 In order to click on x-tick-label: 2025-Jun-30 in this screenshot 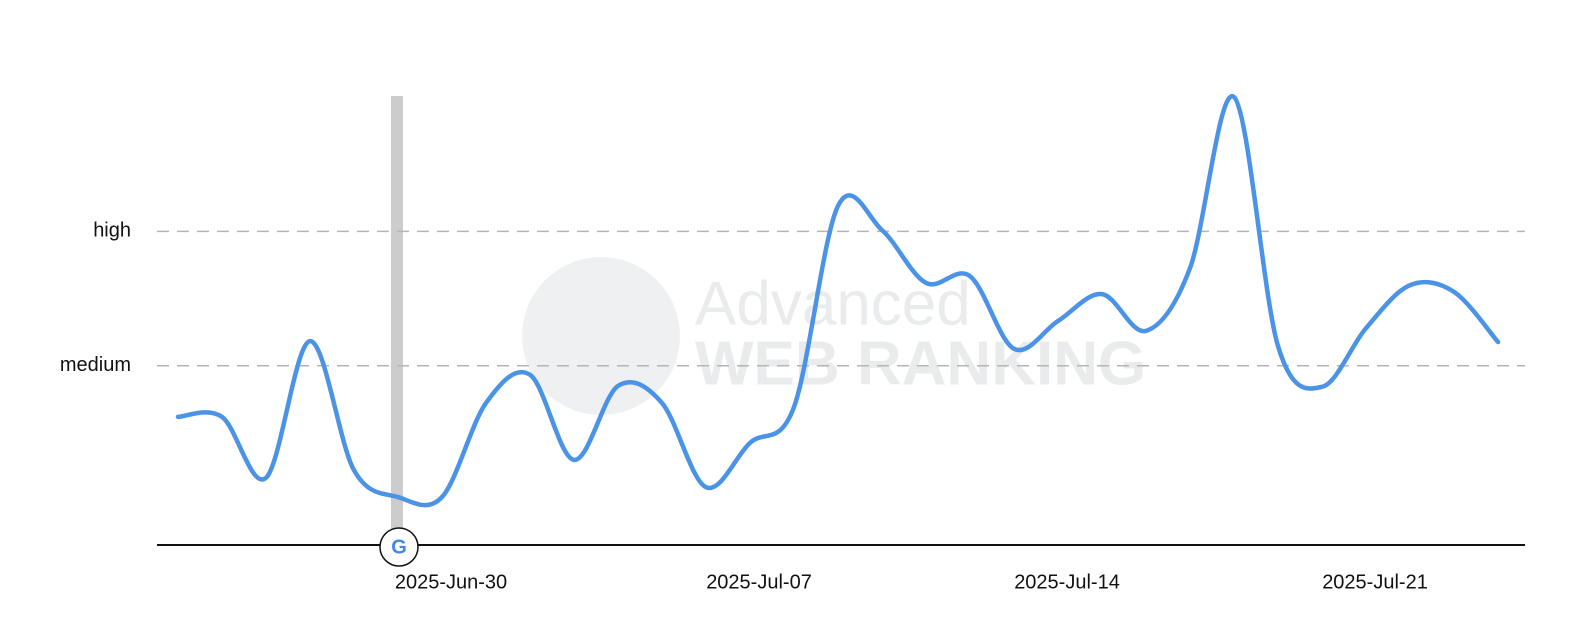, I will do `click(451, 582)`.